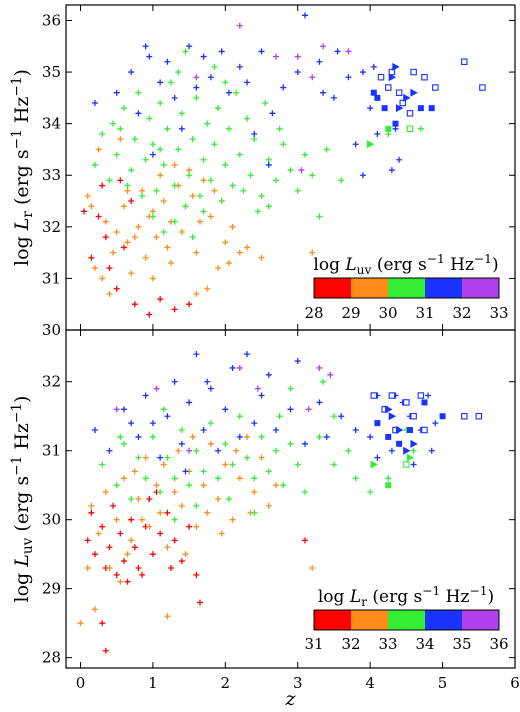  What do you see at coordinates (51, 20) in the screenshot?
I see `top-ytick-label-6: 36` at bounding box center [51, 20].